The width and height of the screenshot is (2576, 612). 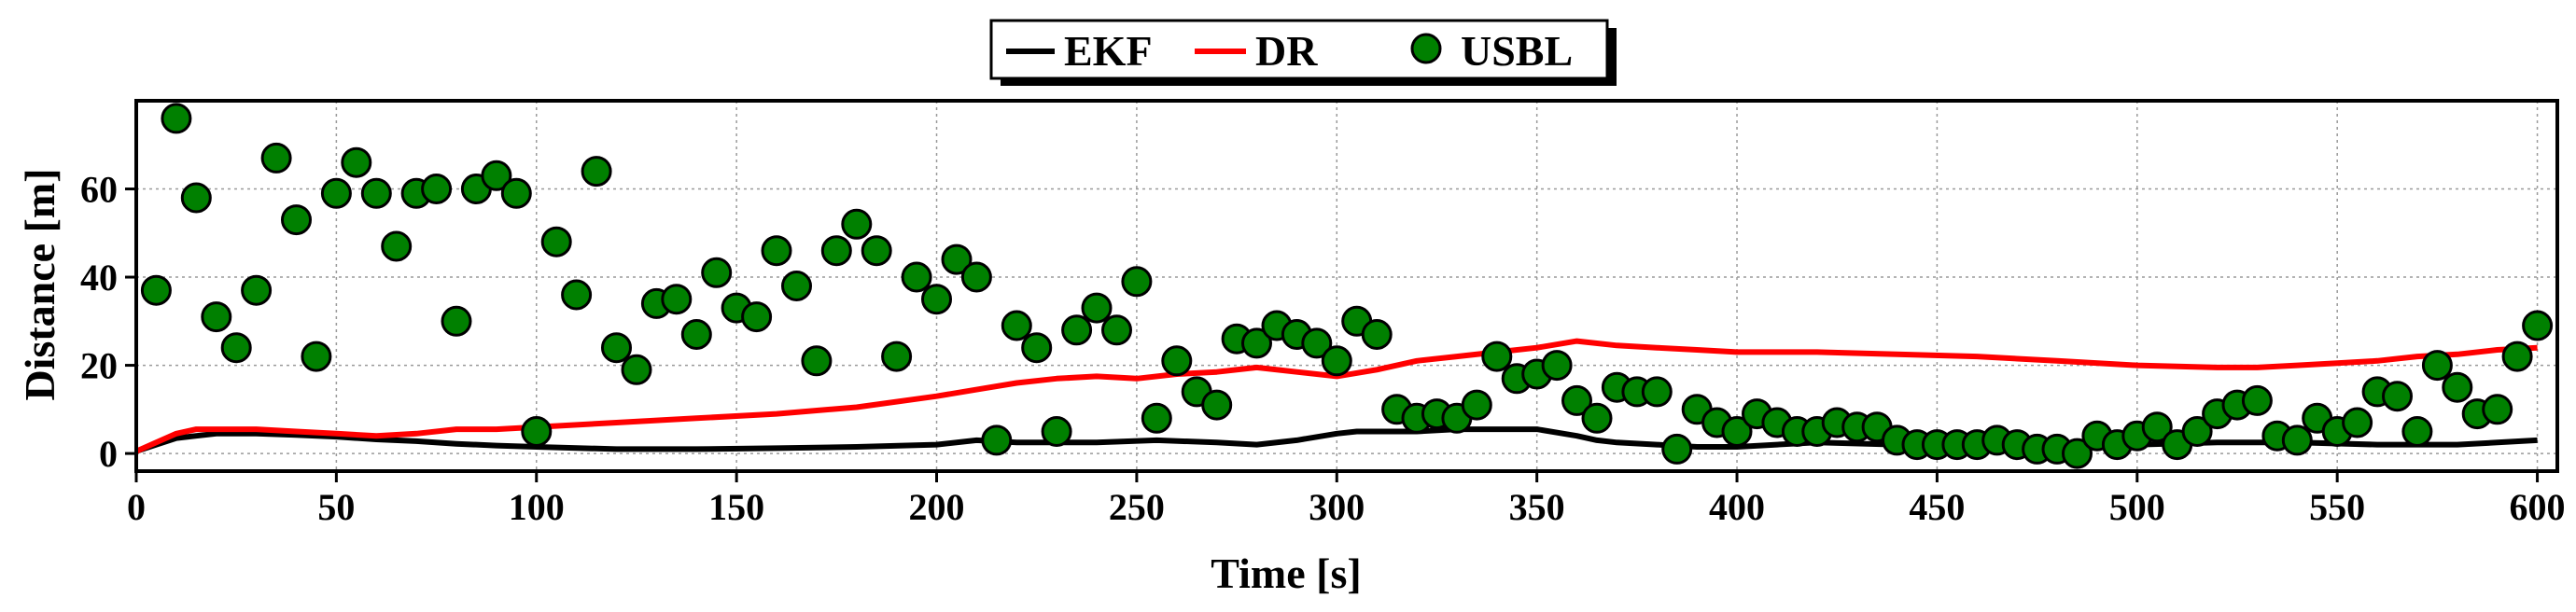 What do you see at coordinates (736, 507) in the screenshot?
I see `x-tick-label: 150` at bounding box center [736, 507].